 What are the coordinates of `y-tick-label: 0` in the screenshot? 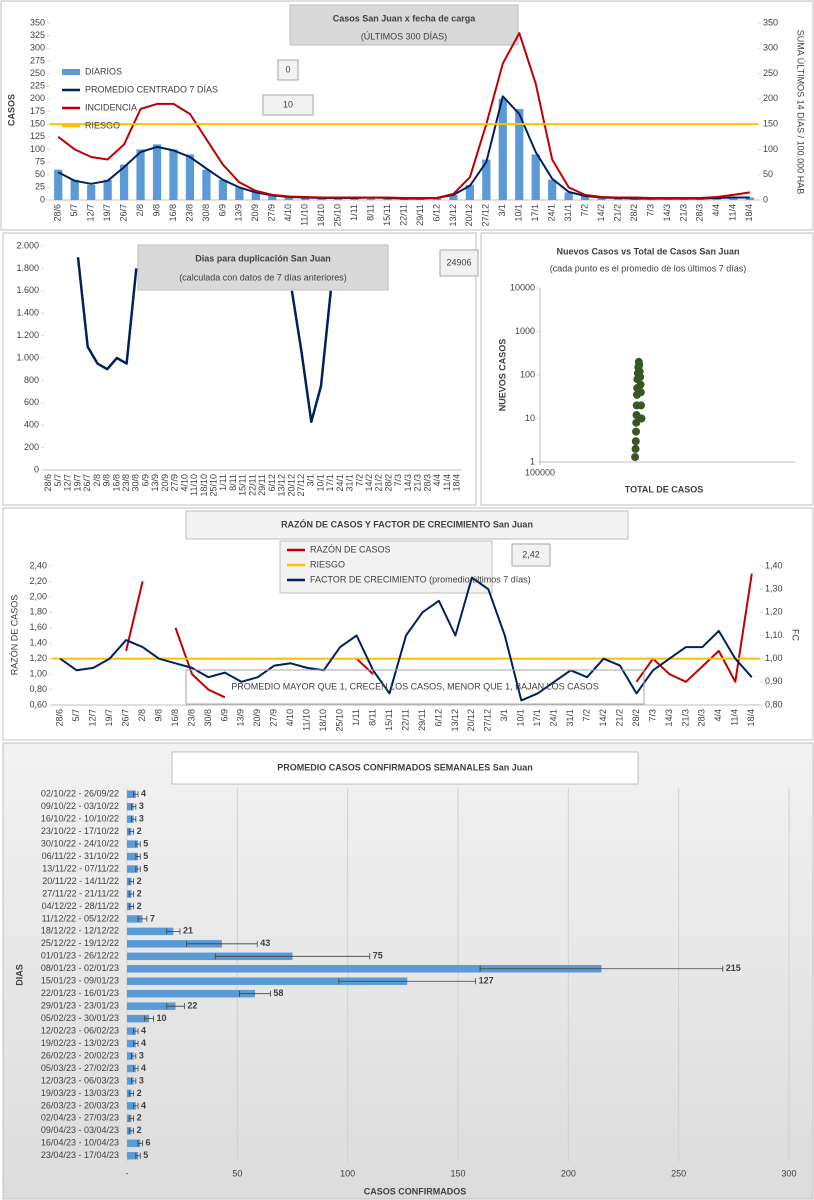 It's located at (36, 469).